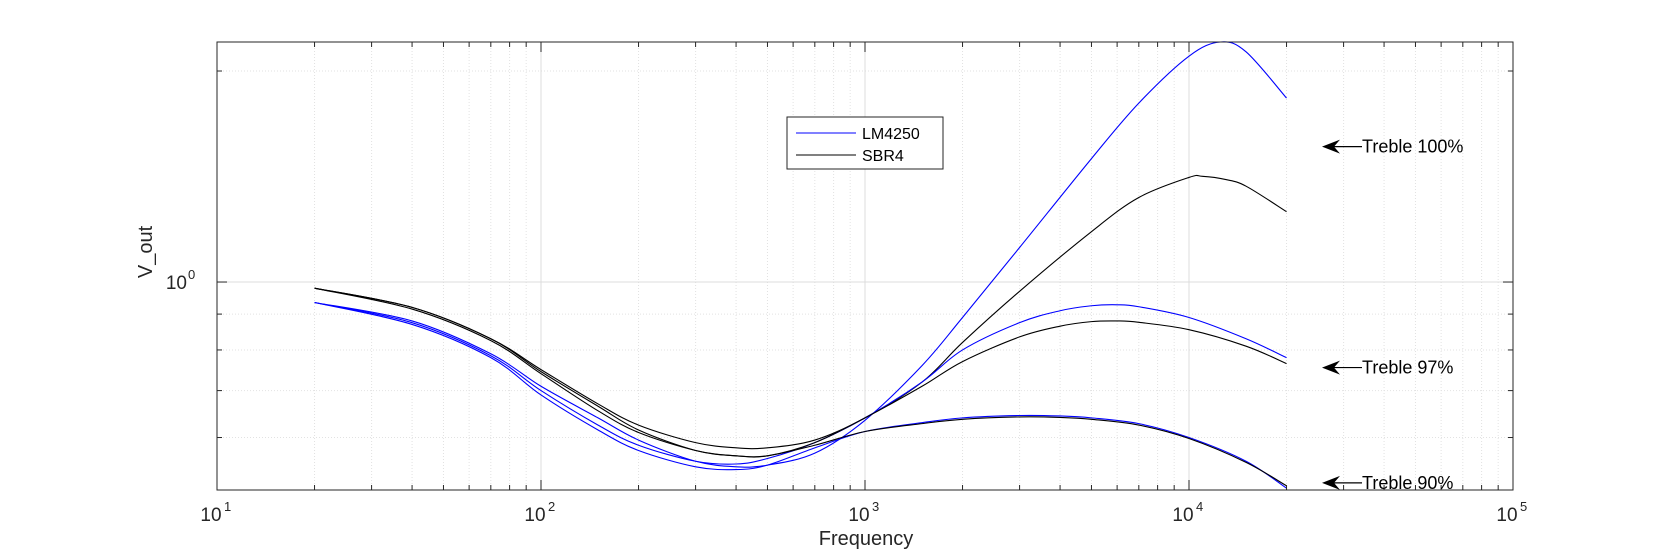  What do you see at coordinates (1412, 147) in the screenshot?
I see `annotation-label: Treble 100%` at bounding box center [1412, 147].